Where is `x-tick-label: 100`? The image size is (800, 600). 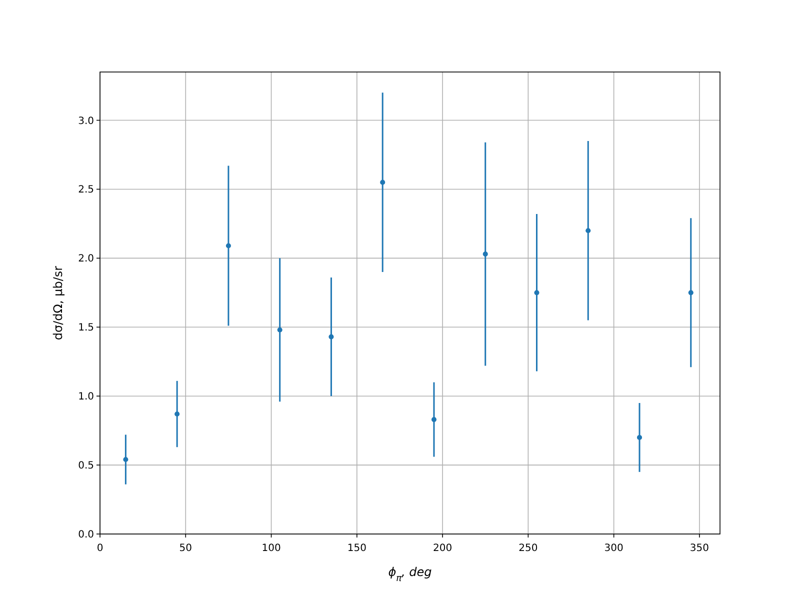 x-tick-label: 100 is located at coordinates (271, 548).